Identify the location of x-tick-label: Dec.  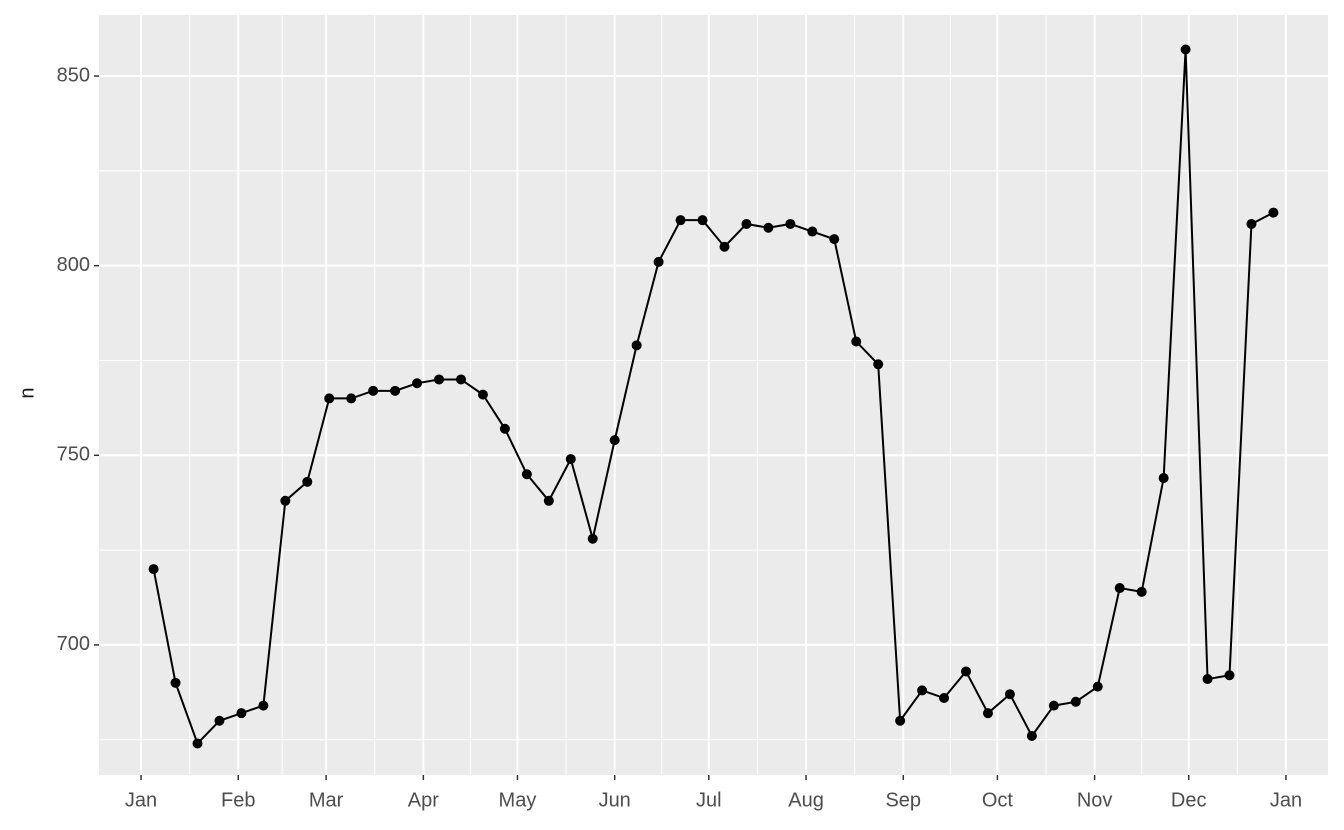
(1189, 800).